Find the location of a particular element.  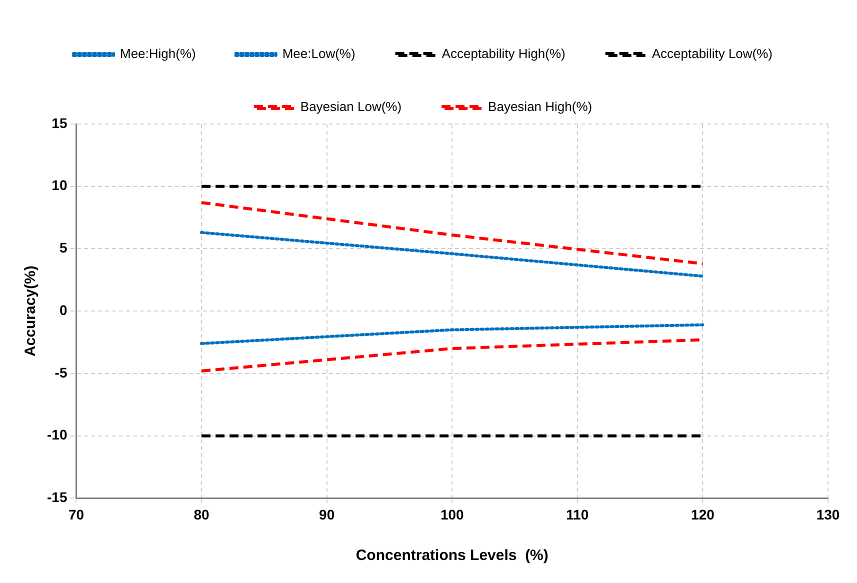

legend-label: Bayesian High(%) is located at coordinates (540, 106).